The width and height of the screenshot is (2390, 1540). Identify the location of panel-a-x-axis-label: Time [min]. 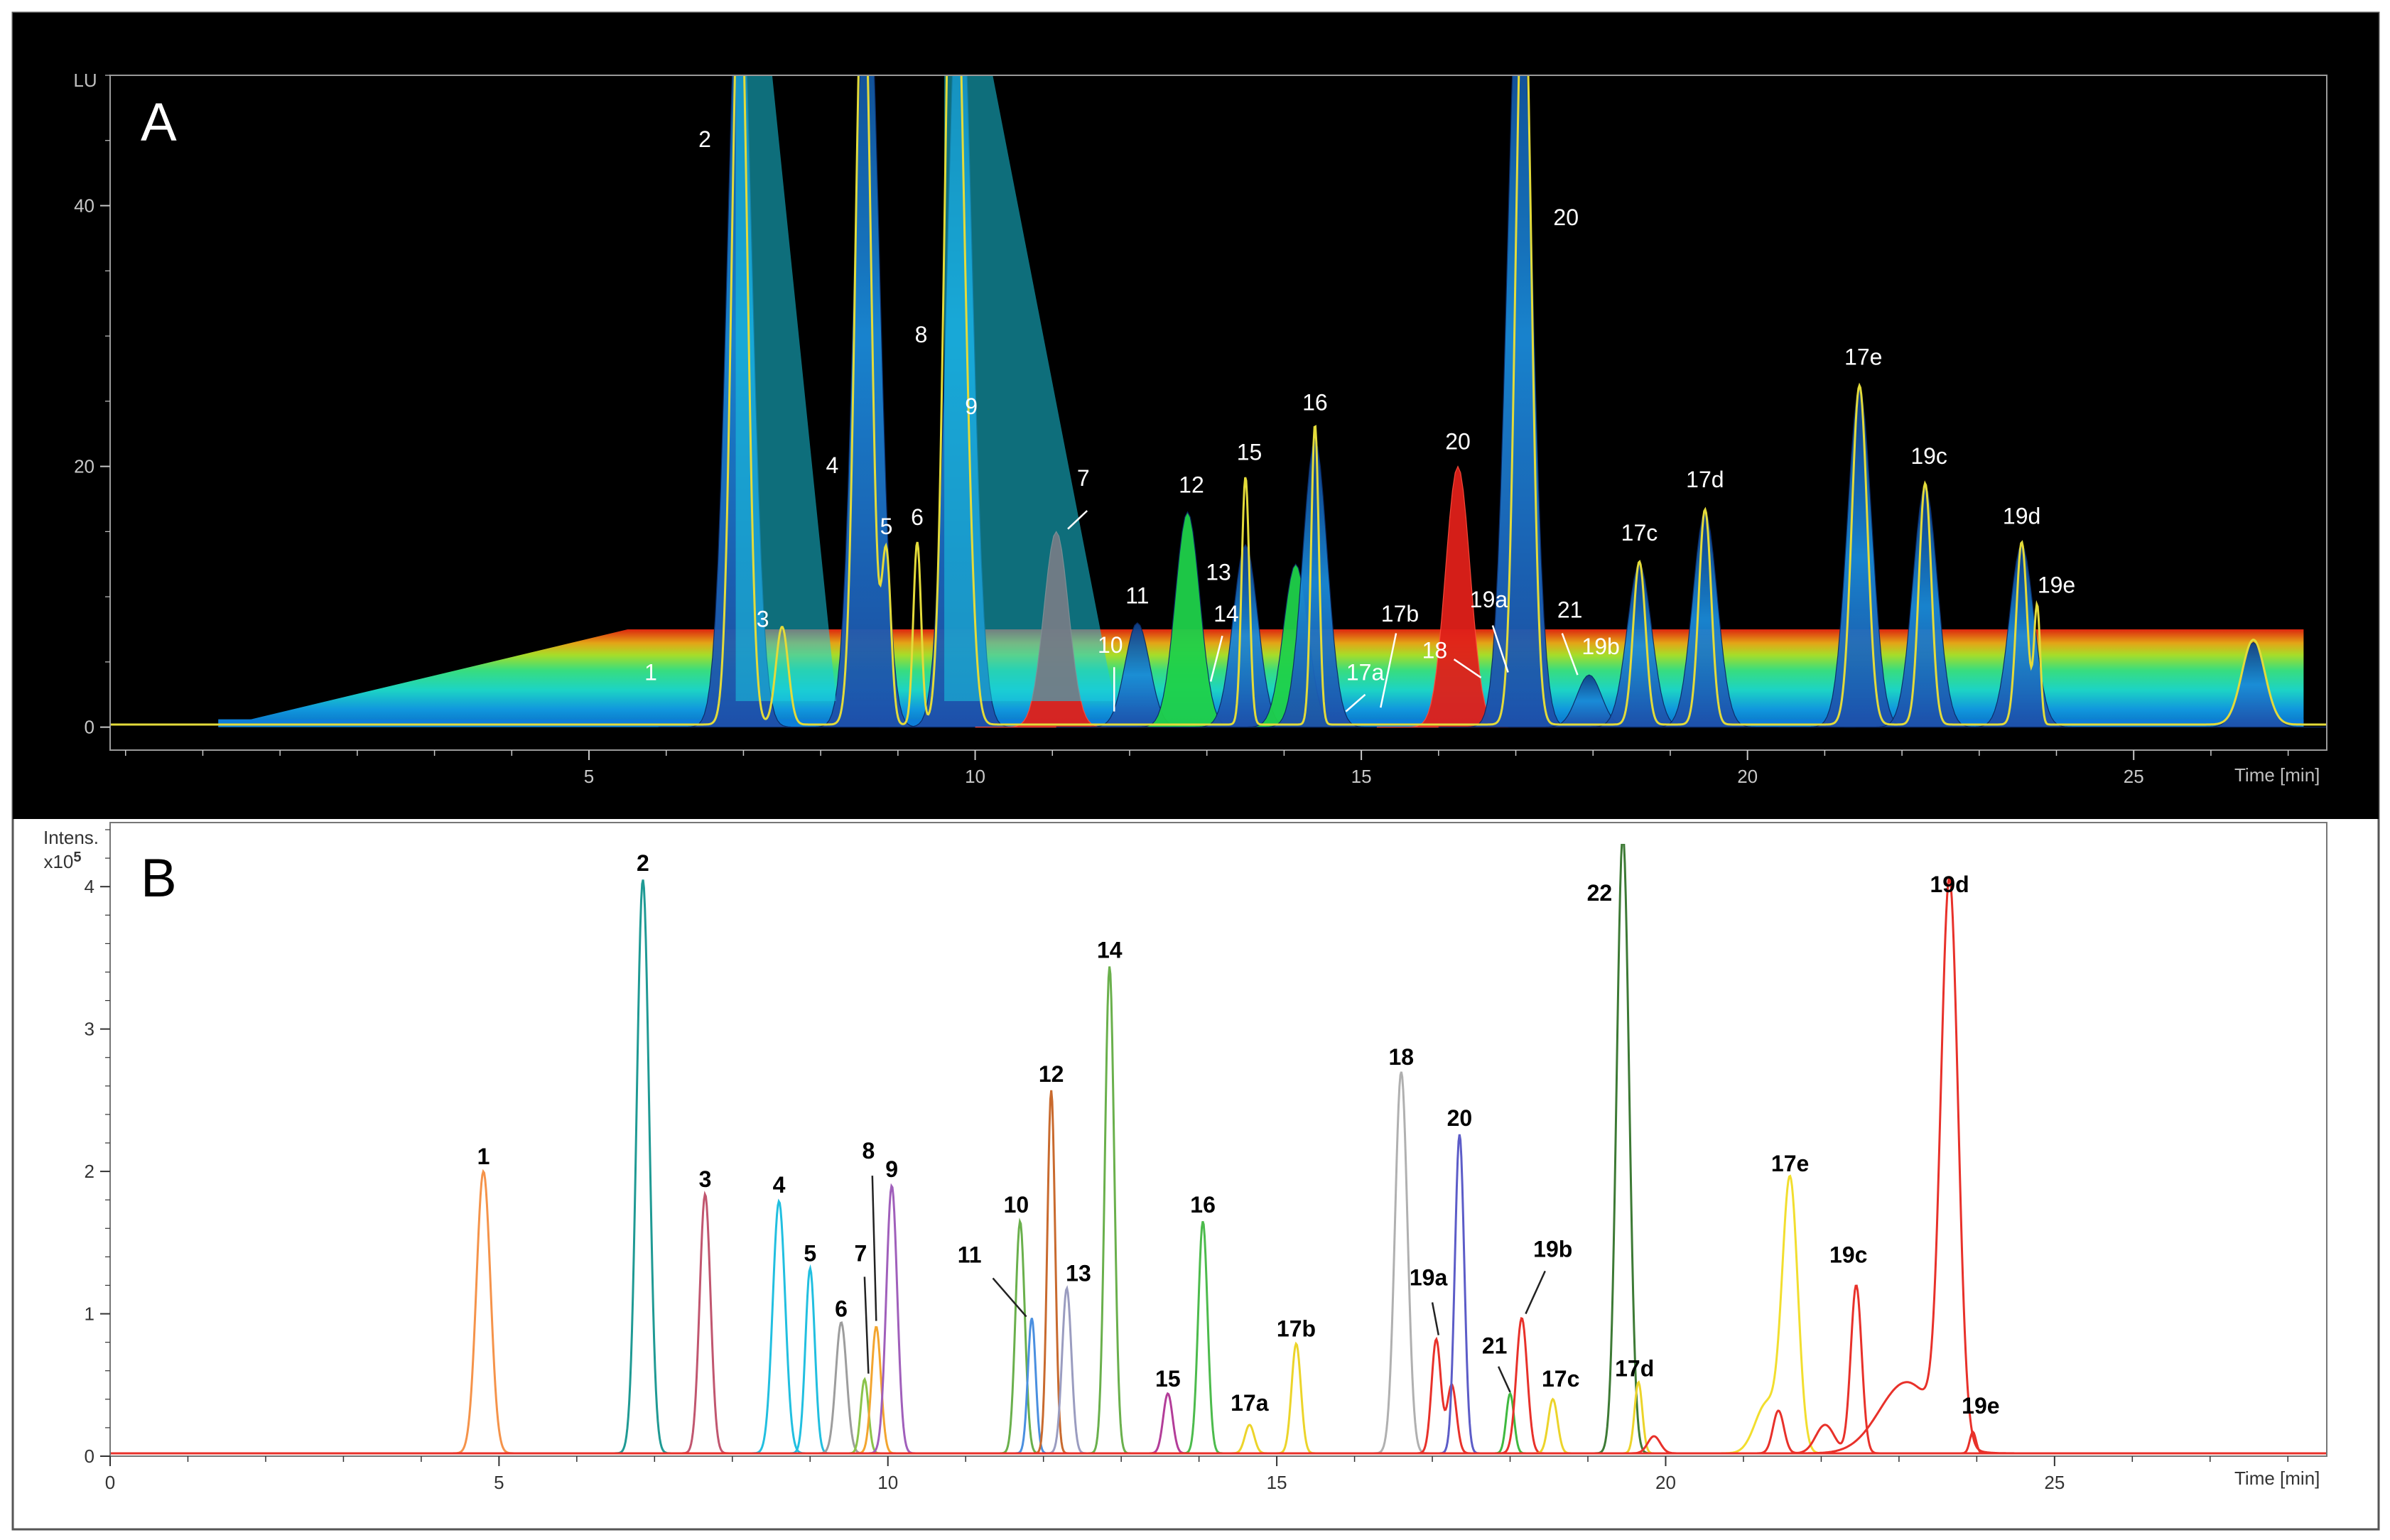
(2277, 775).